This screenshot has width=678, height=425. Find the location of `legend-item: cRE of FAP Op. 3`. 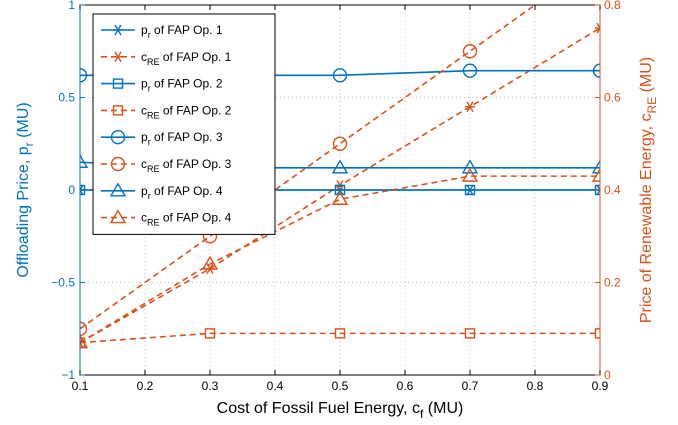

legend-item: cRE of FAP Op. 3 is located at coordinates (166, 165).